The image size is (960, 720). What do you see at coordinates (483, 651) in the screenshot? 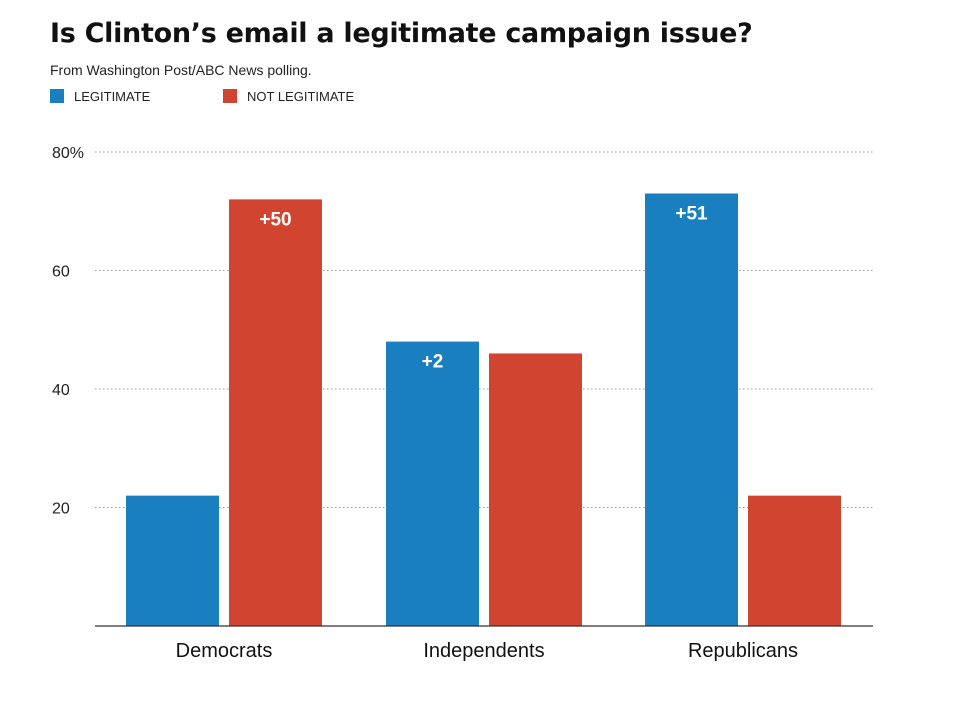
I see `x-tick-label-independents: Independents` at bounding box center [483, 651].